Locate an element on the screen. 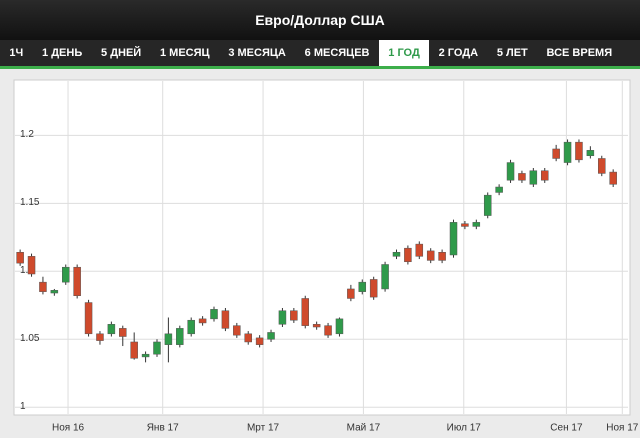 Image resolution: width=640 pixels, height=438 pixels. y-tick-label: 1.1 is located at coordinates (27, 270).